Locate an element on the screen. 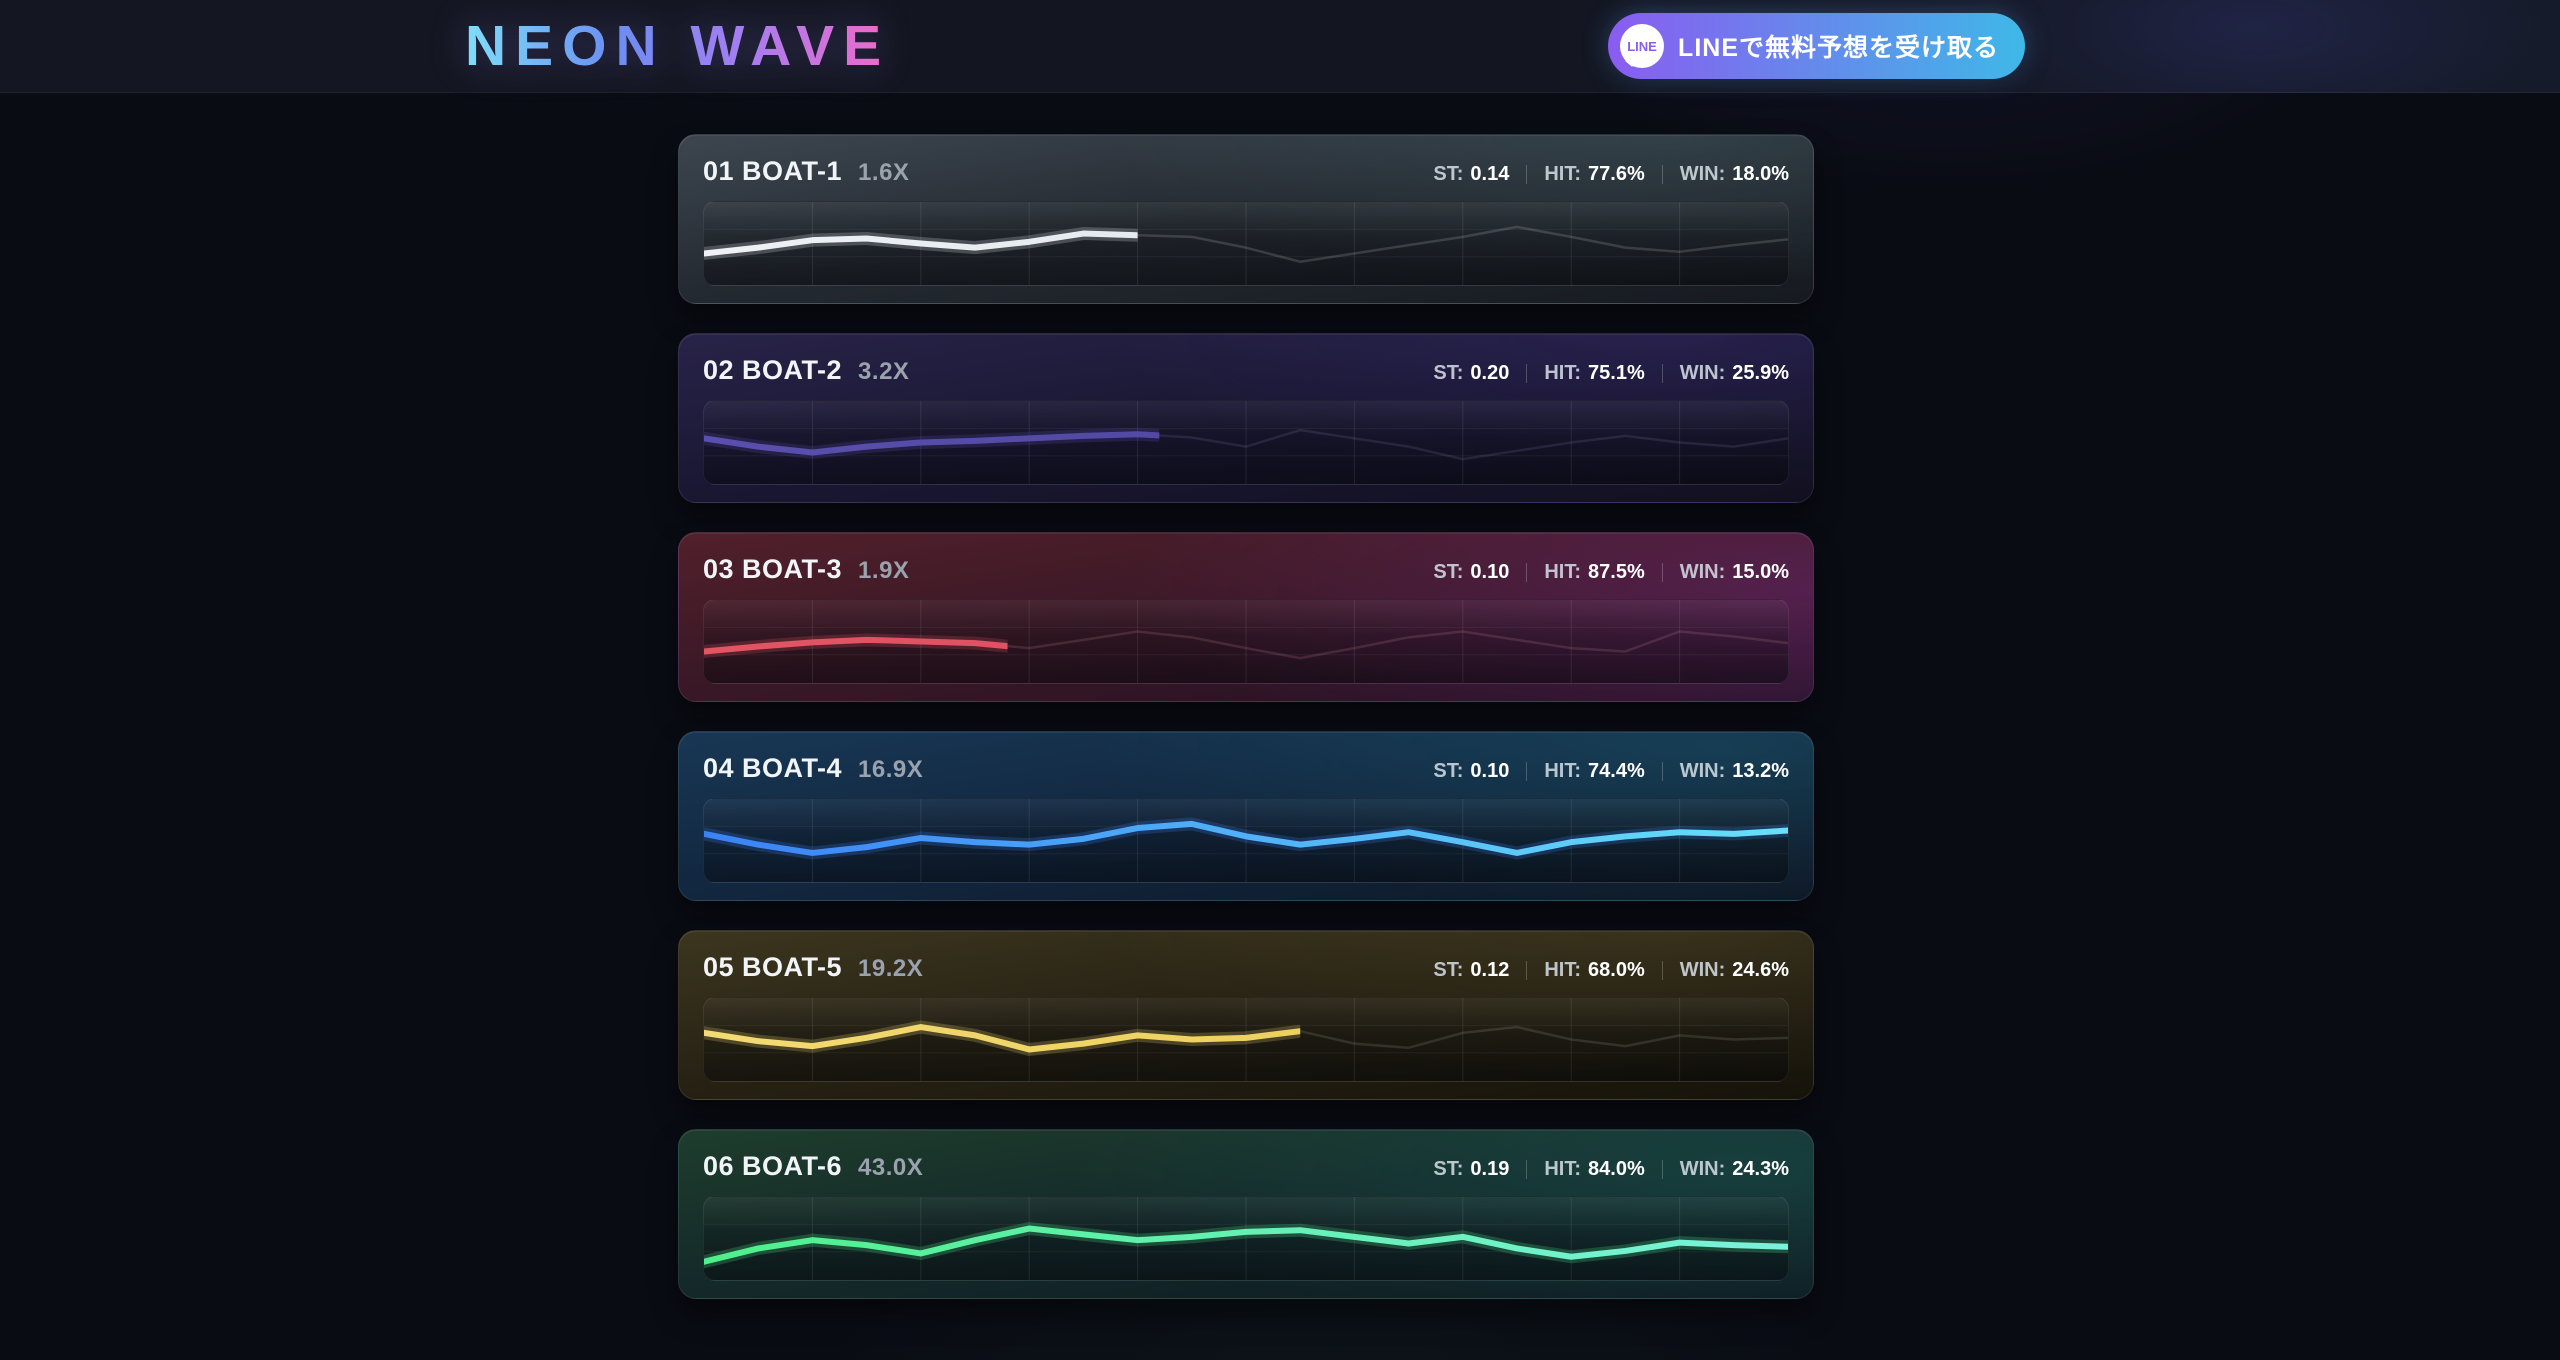 This screenshot has width=2560, height=1360. stat-hit-value: 74.4% is located at coordinates (1616, 771).